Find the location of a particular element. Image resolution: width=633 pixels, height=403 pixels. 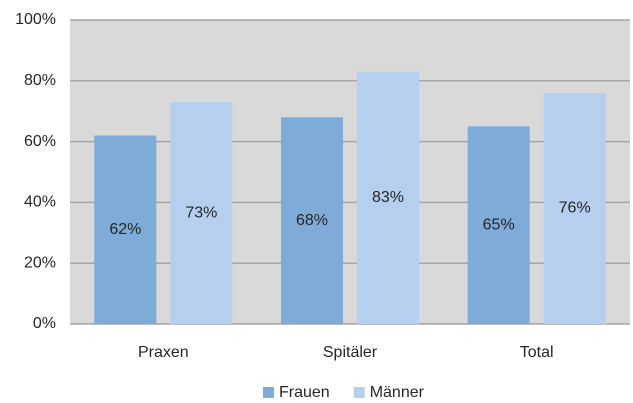

data-label: 83% is located at coordinates (388, 197).